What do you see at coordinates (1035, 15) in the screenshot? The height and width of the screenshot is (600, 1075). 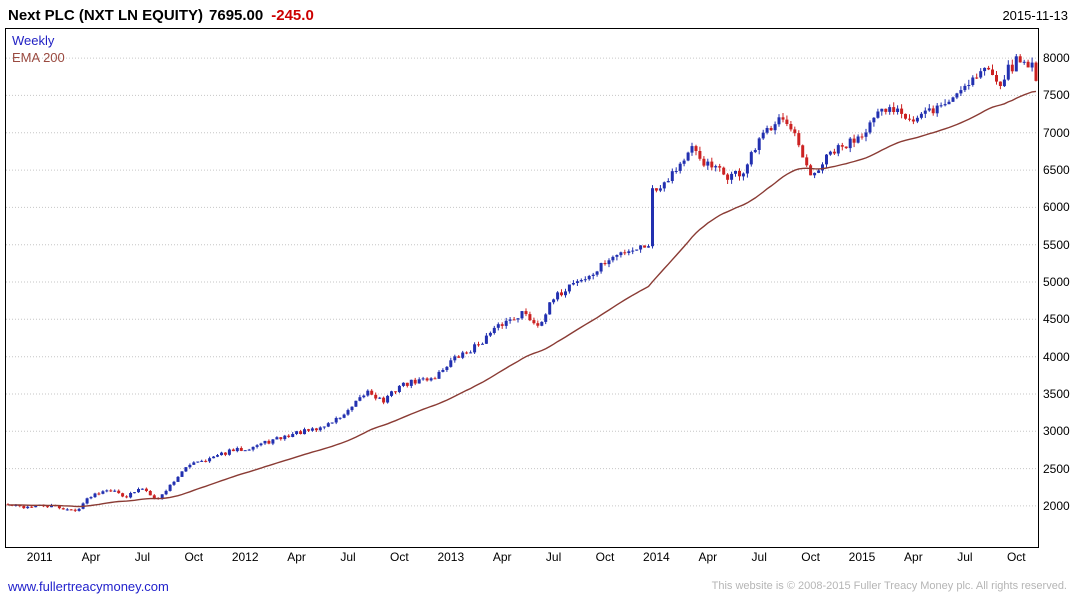 I see `chart-date: 2015-11-13` at bounding box center [1035, 15].